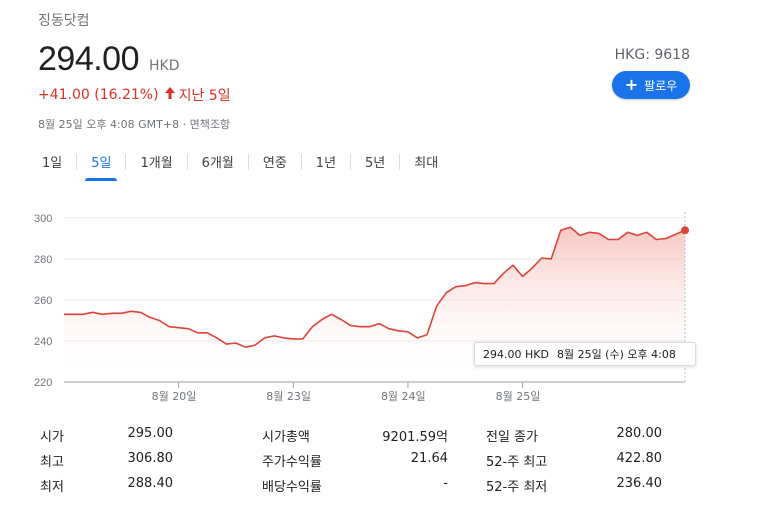  What do you see at coordinates (274, 163) in the screenshot?
I see `tab-range: 연중` at bounding box center [274, 163].